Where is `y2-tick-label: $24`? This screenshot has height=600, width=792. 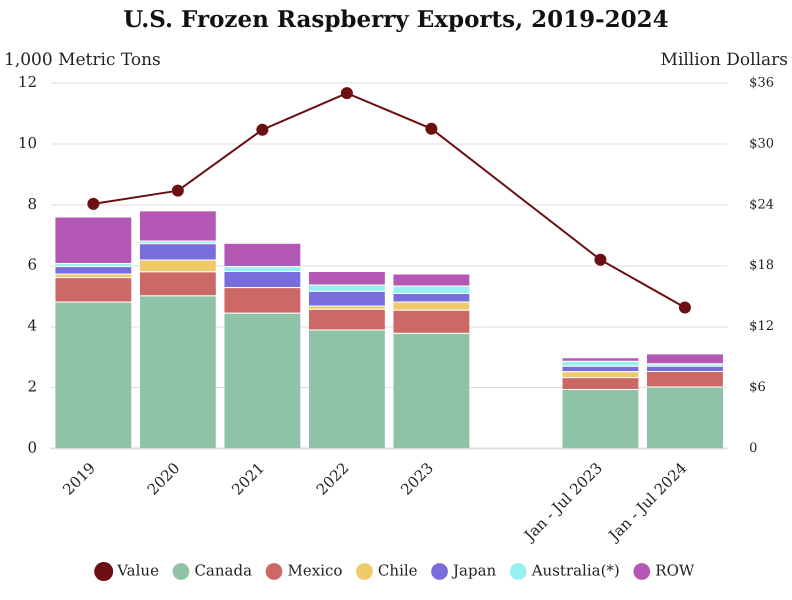 y2-tick-label: $24 is located at coordinates (761, 204).